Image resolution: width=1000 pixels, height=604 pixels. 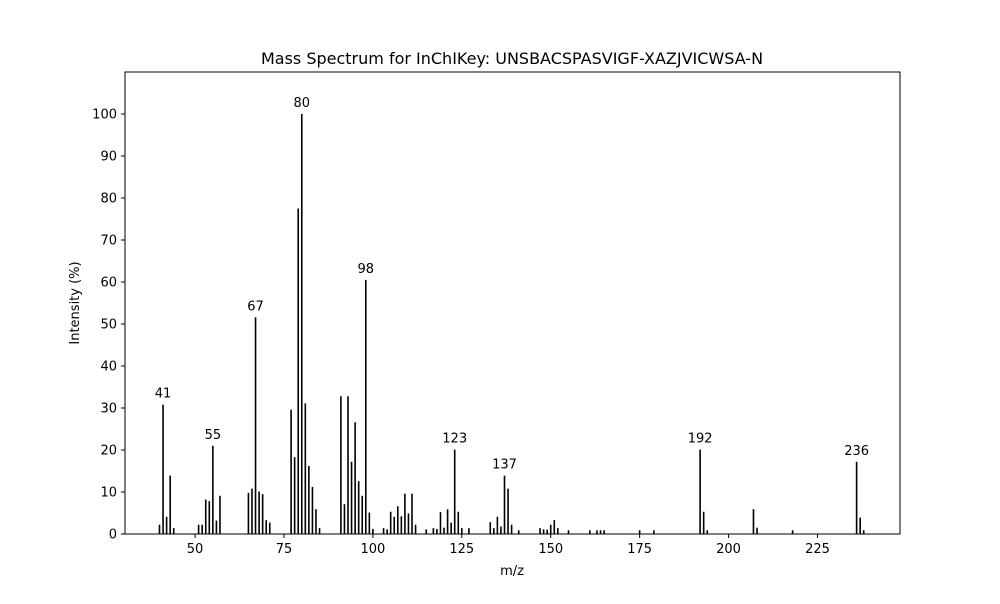 I want to click on x-axis-ticks: 50 75 100 125 150 175 200 225, so click(x=508, y=545).